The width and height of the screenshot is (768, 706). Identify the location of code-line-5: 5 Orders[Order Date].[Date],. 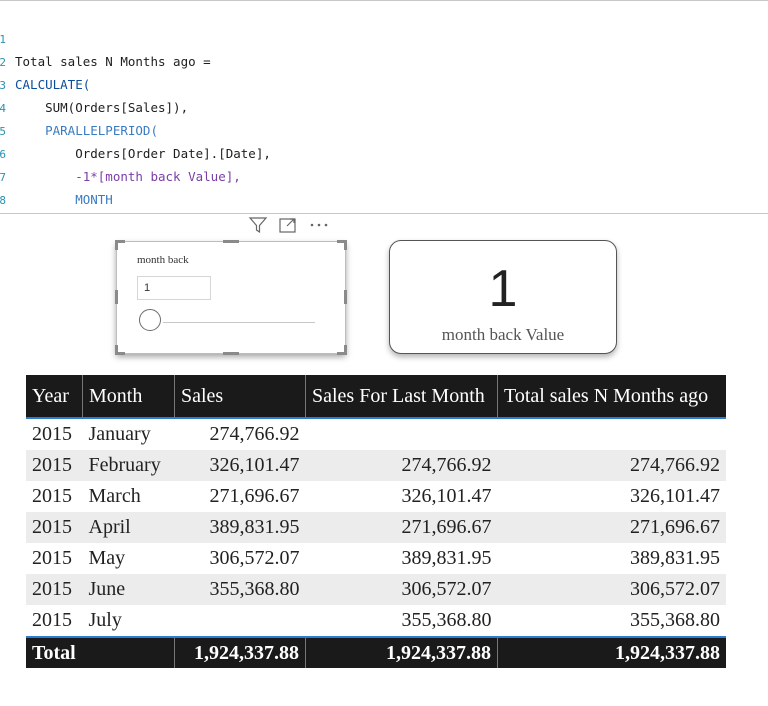
(135, 130).